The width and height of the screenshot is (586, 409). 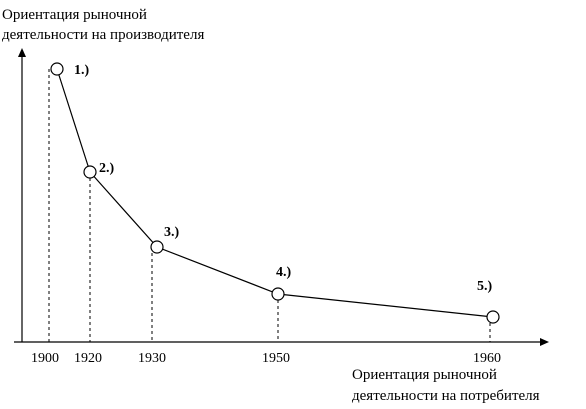 What do you see at coordinates (487, 358) in the screenshot?
I see `x-tick-label: 1960` at bounding box center [487, 358].